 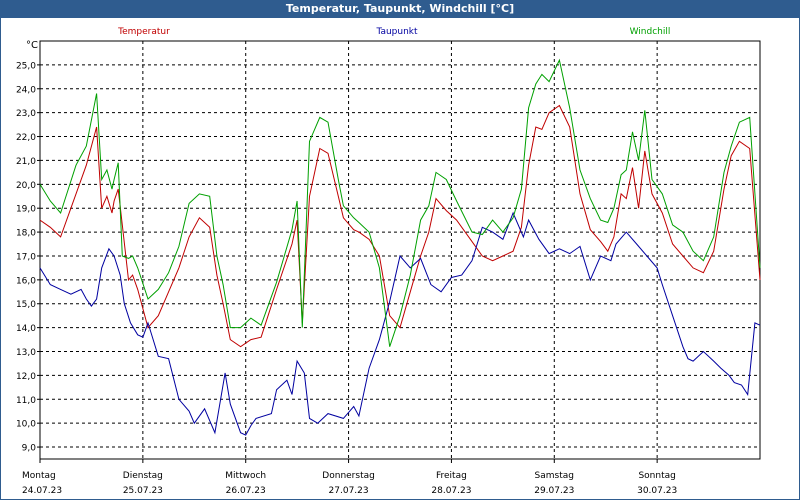 What do you see at coordinates (246, 491) in the screenshot?
I see `x-tick-date-label: 26.07.23` at bounding box center [246, 491].